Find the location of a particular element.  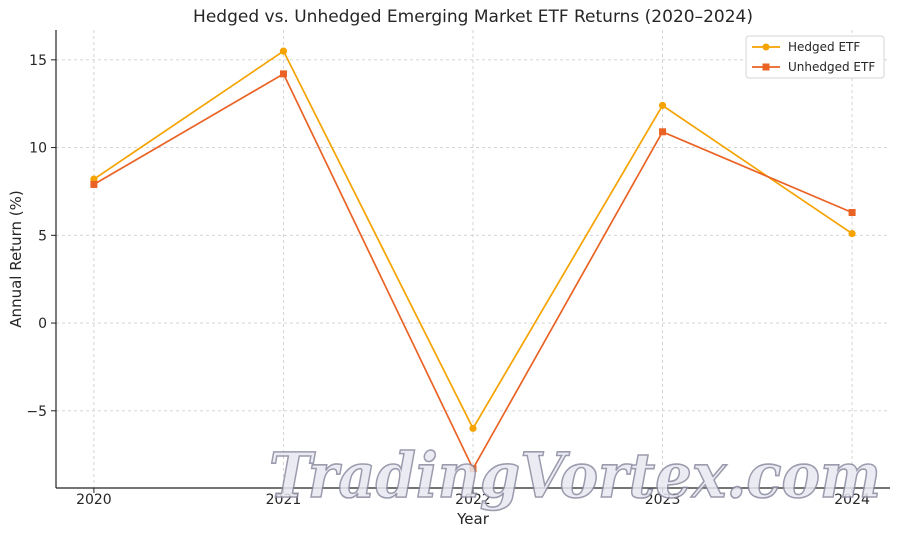

y-axis-label: Annual Return (%) is located at coordinates (16, 258).